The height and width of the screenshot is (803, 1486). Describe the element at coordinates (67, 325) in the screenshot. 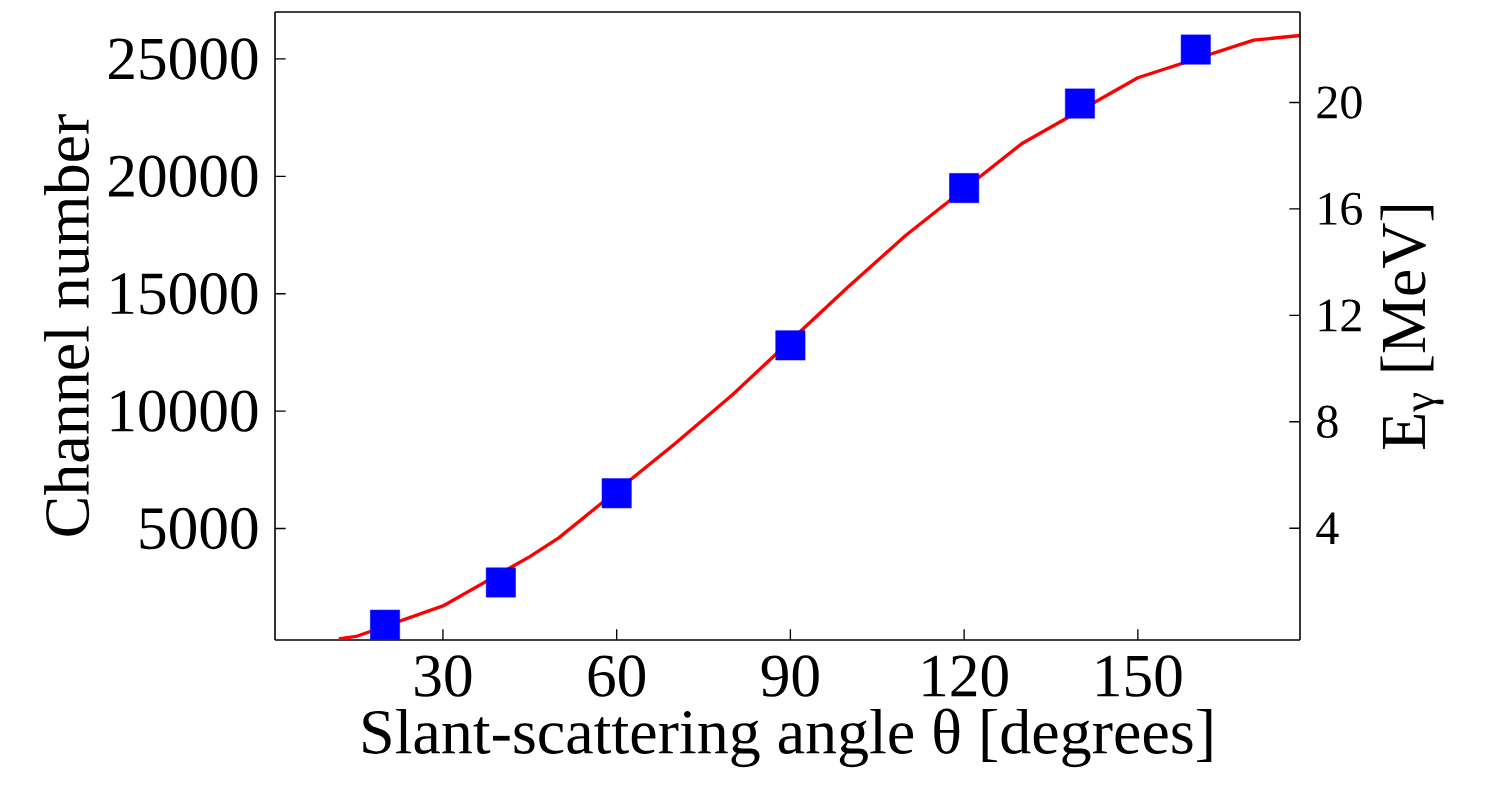

I see `y-axis-title: Channel number` at that location.